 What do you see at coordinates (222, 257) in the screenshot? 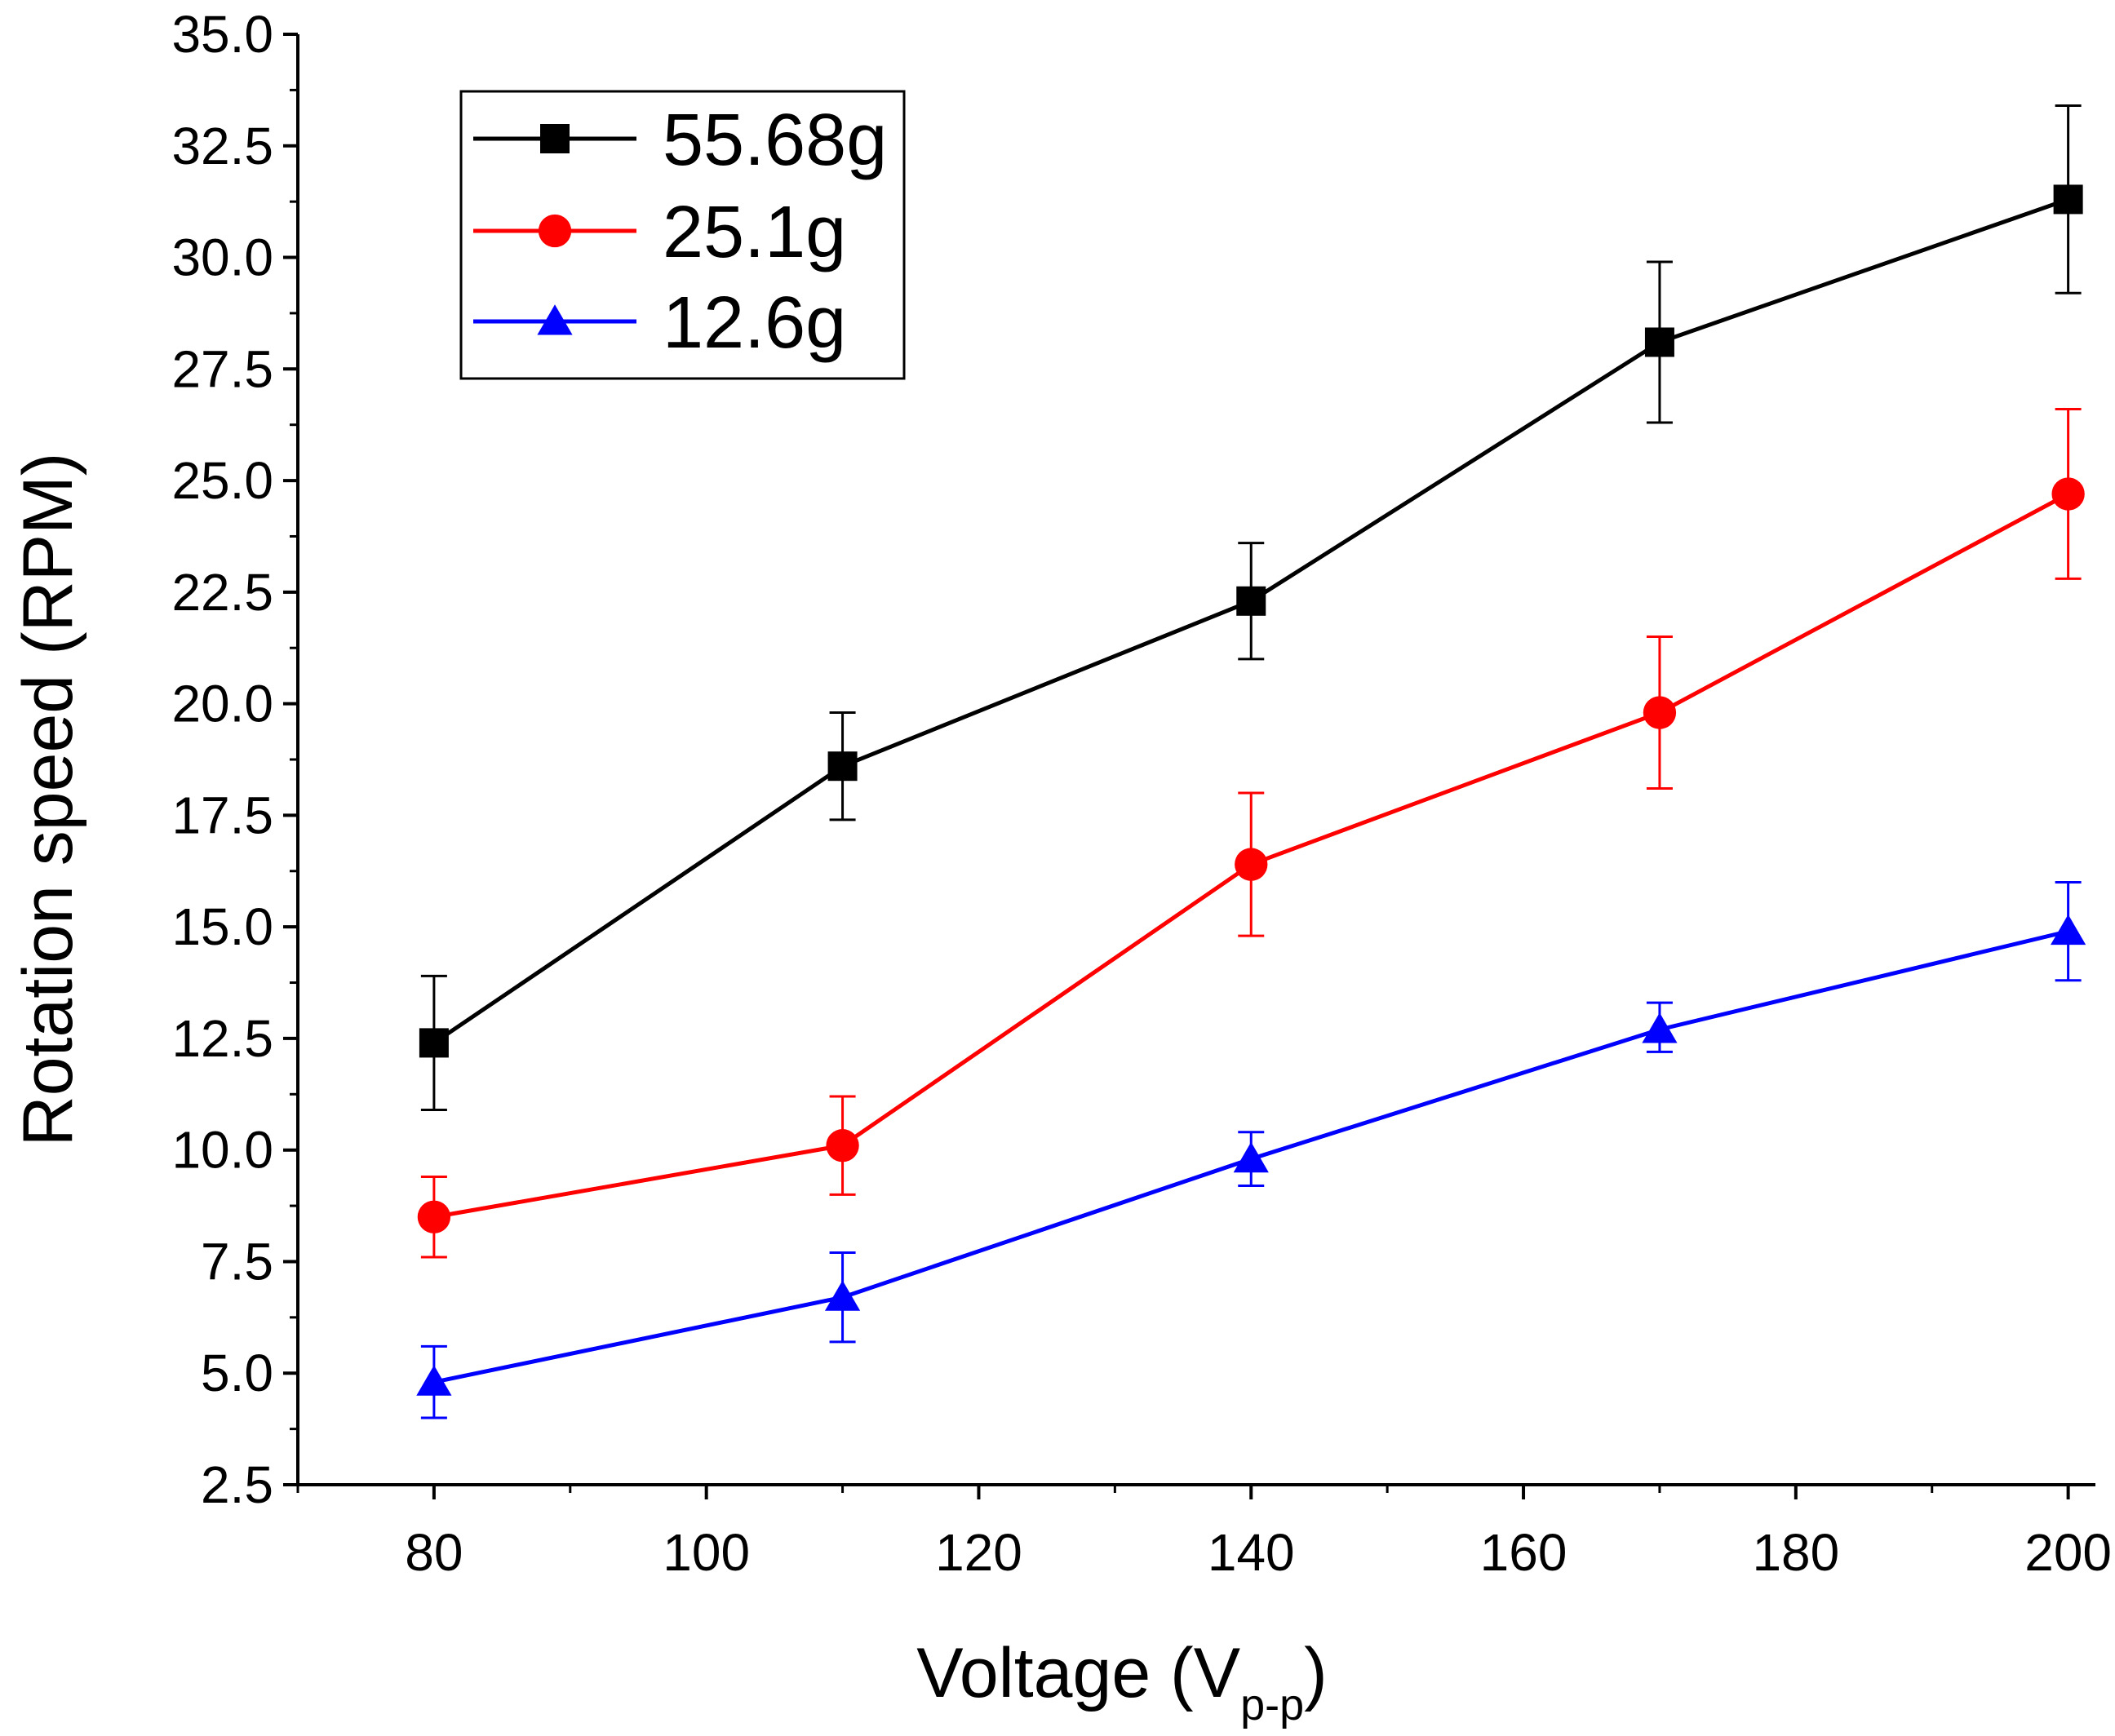
I see `y-tick-label: 30.0` at bounding box center [222, 257].